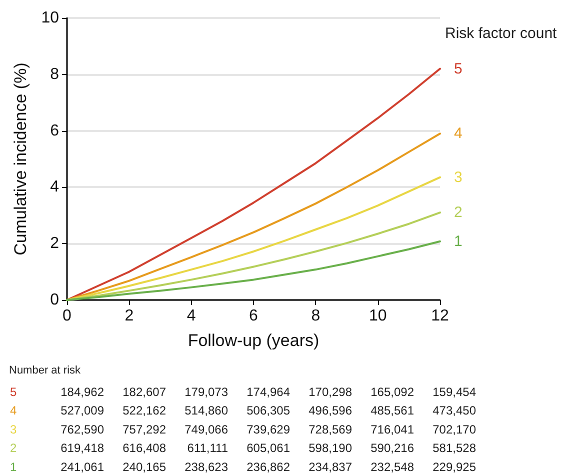  What do you see at coordinates (458, 69) in the screenshot?
I see `series-label: 5` at bounding box center [458, 69].